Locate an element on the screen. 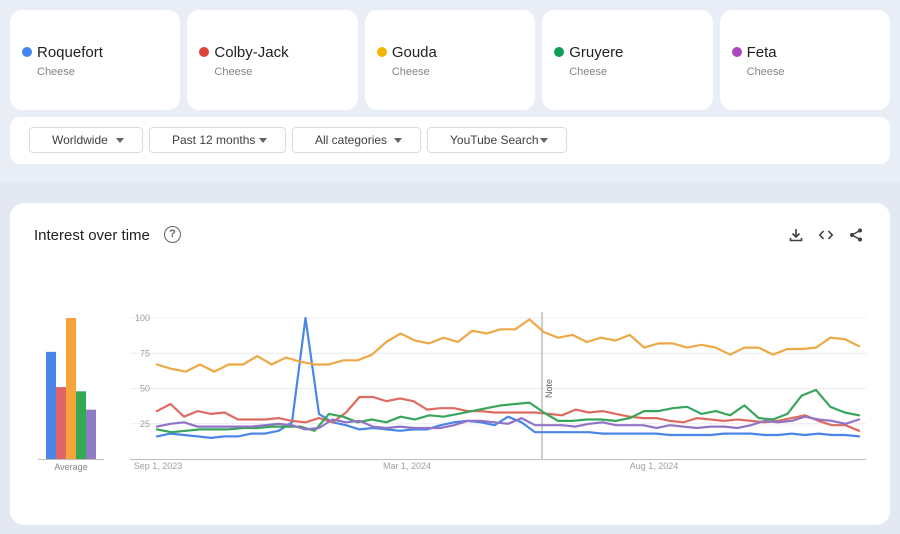 The image size is (900, 534). x-tick-label: Aug 1, 2024 is located at coordinates (654, 466).